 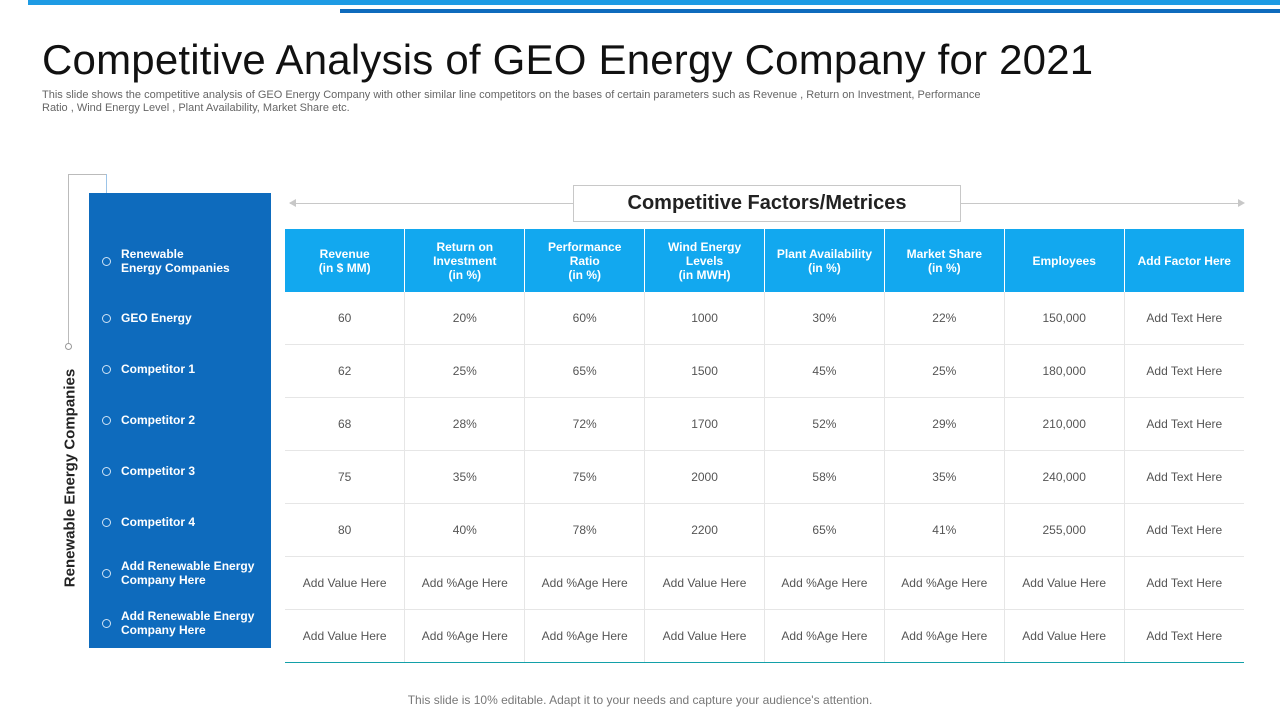 What do you see at coordinates (824, 424) in the screenshot?
I see `table-cell: 52%` at bounding box center [824, 424].